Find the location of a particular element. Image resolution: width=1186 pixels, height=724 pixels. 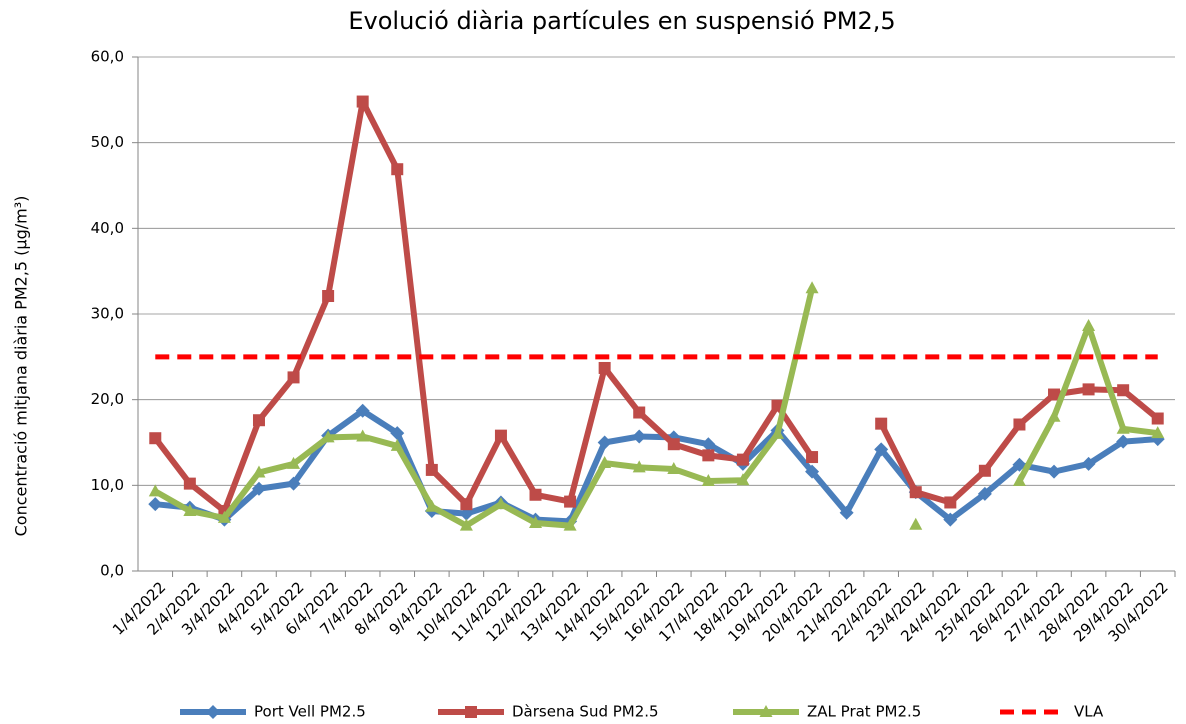

y-tick-label: 30,0 is located at coordinates (107, 314).